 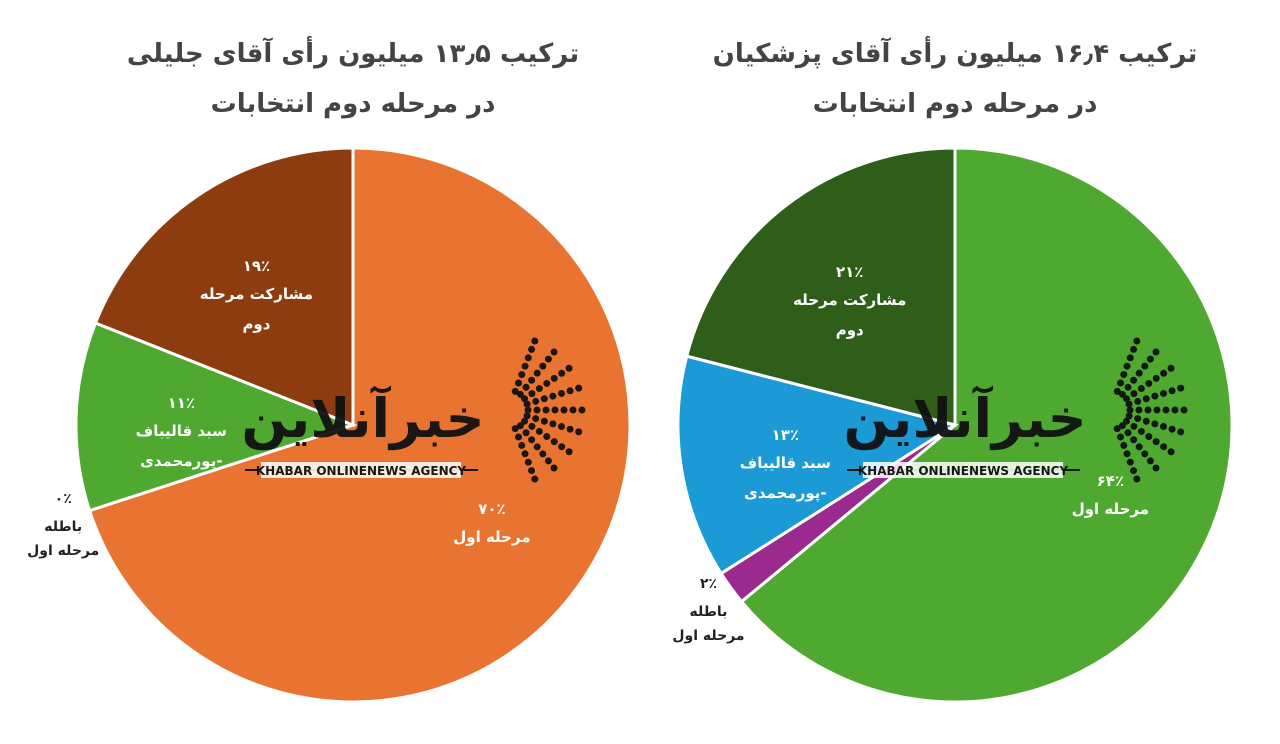 I want to click on chart-title: ترکیب ۱۳٫۵ میلیون رأی آقای جلیلی, so click(x=353, y=52).